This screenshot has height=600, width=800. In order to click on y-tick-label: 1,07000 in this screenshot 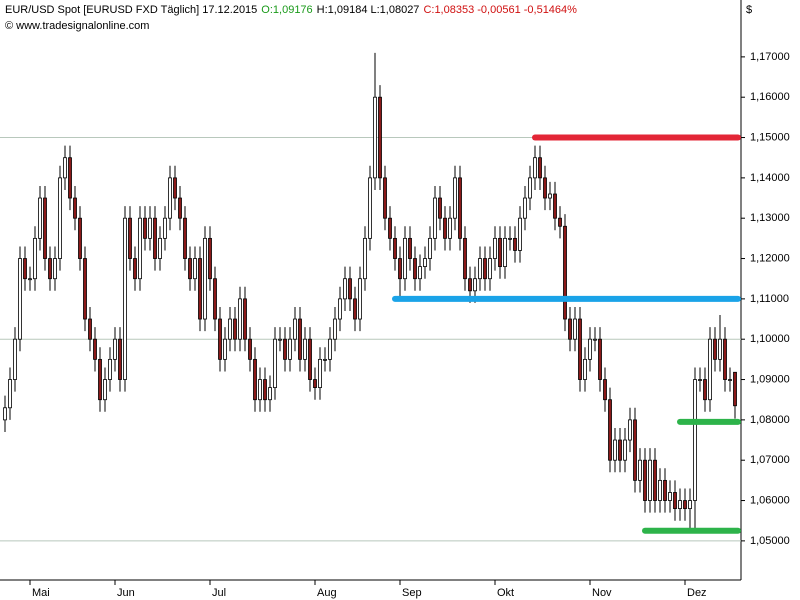, I will do `click(770, 460)`.